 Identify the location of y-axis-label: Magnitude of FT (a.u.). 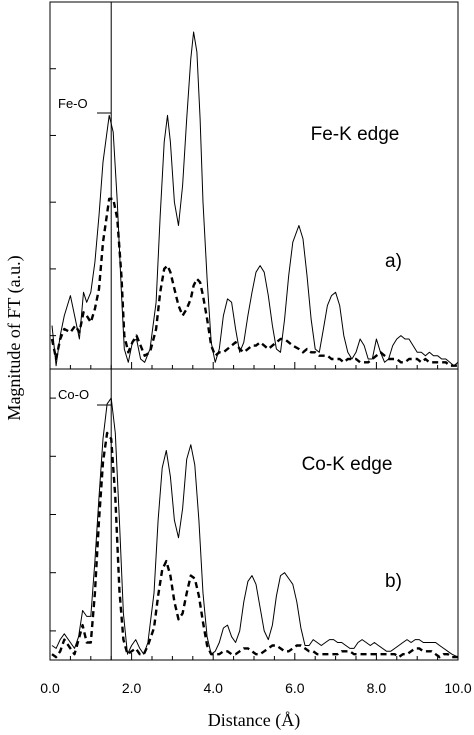
(14, 337).